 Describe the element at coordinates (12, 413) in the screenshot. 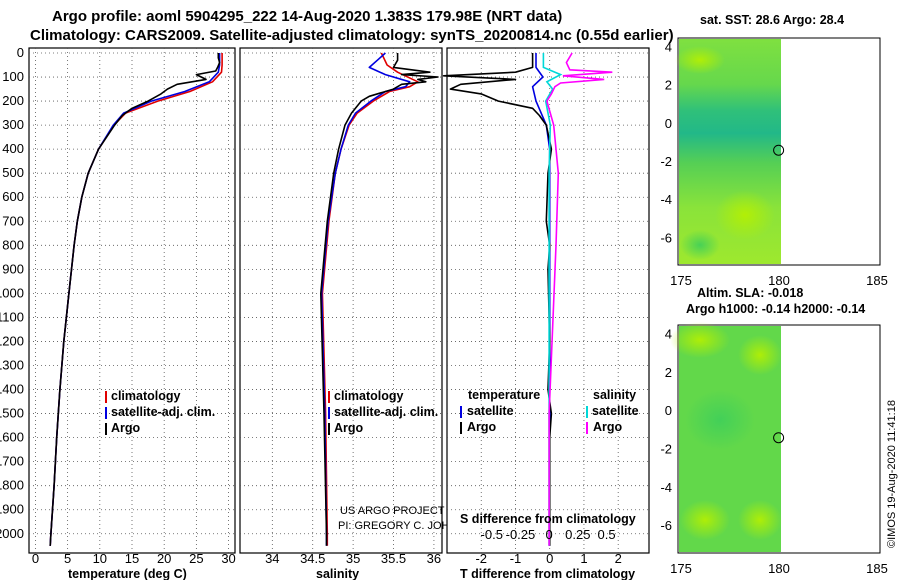

I see `depth-tick-label: 1500` at that location.